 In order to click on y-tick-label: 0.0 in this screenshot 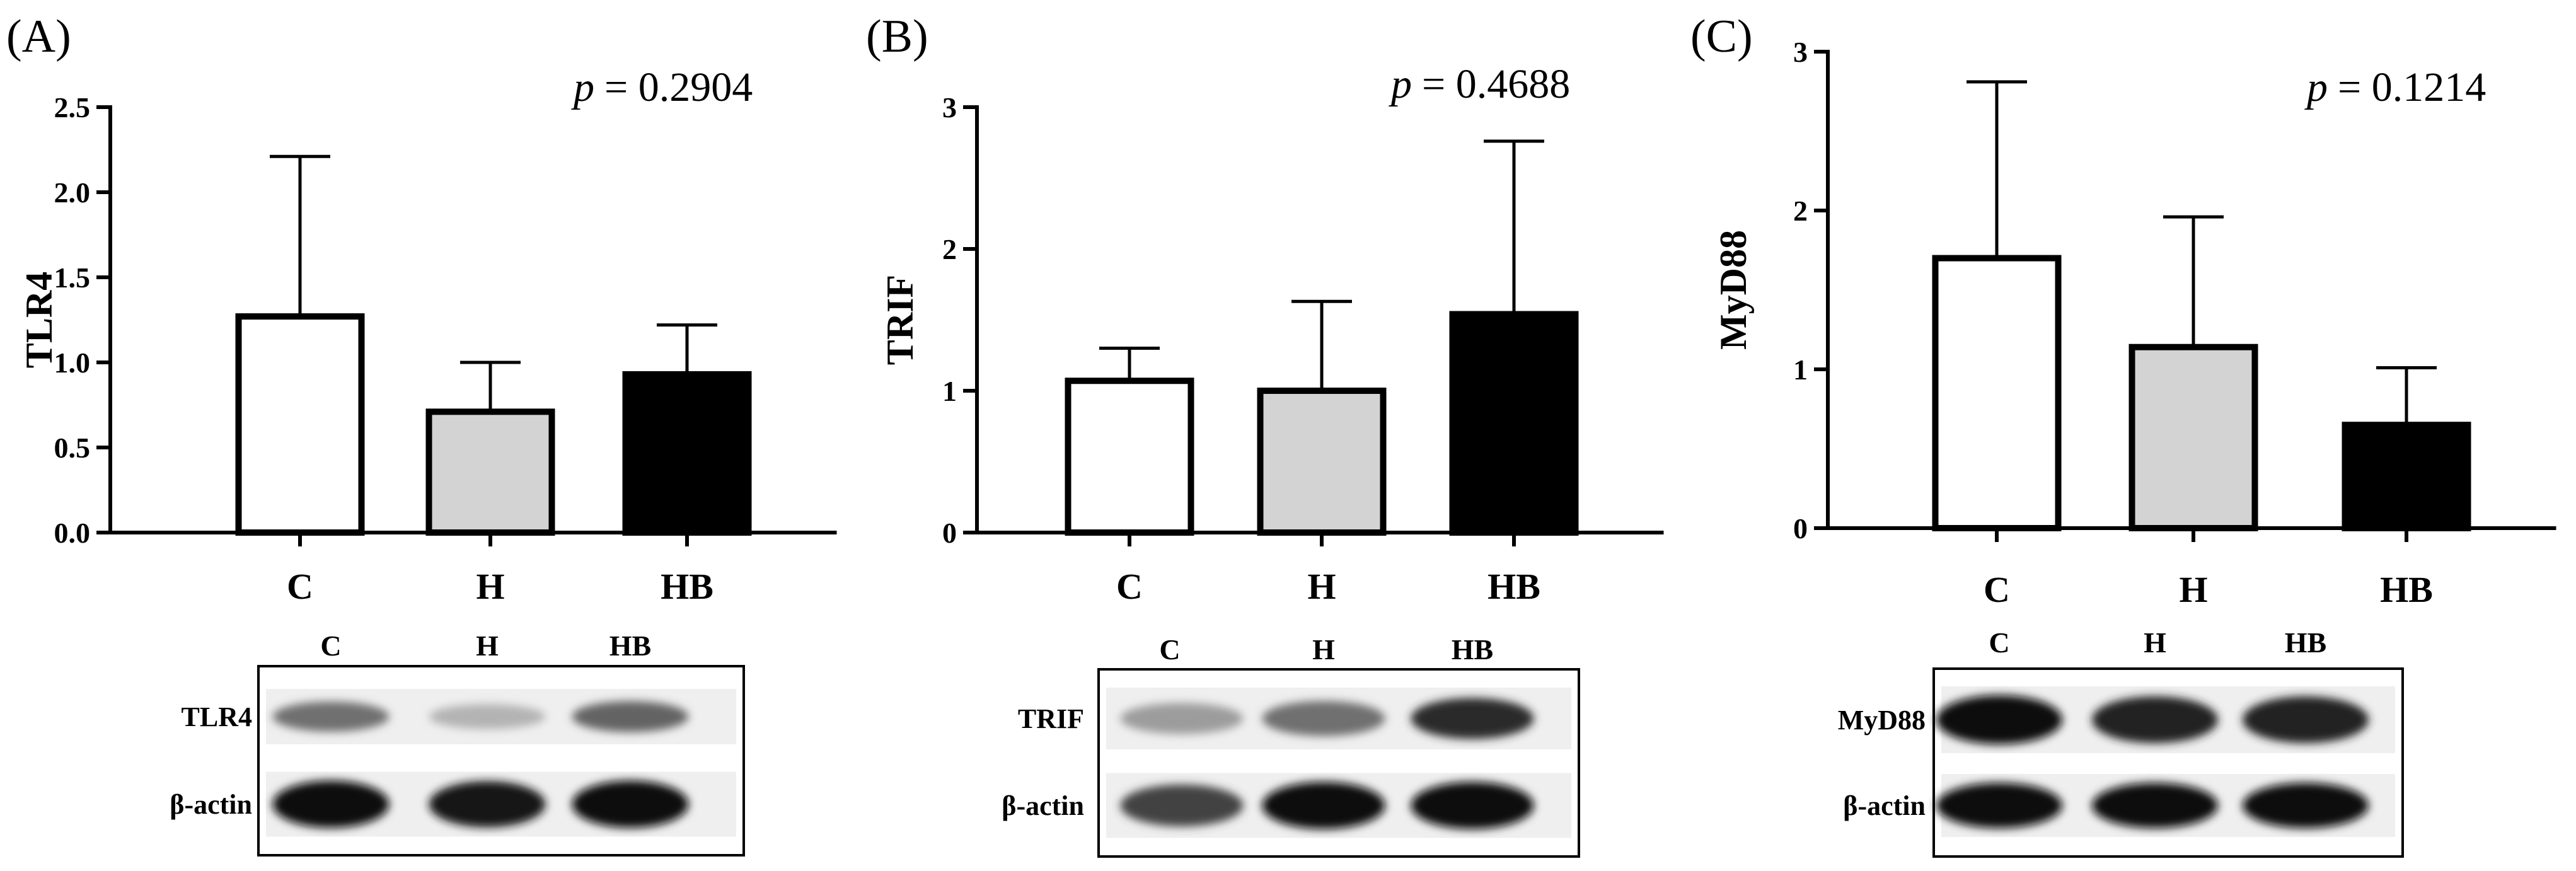, I will do `click(72, 533)`.